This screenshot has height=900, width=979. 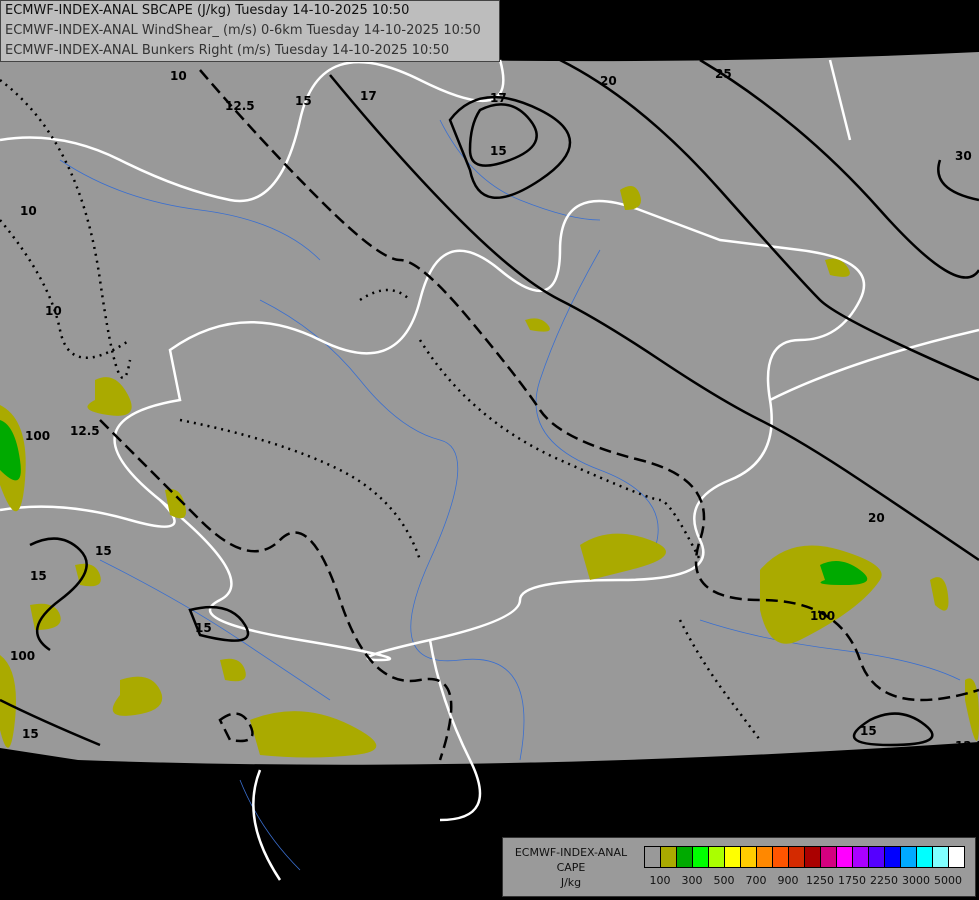 I want to click on legend-title: ECMWF-INDEX-ANAL CAPE J/kg, so click(x=571, y=867).